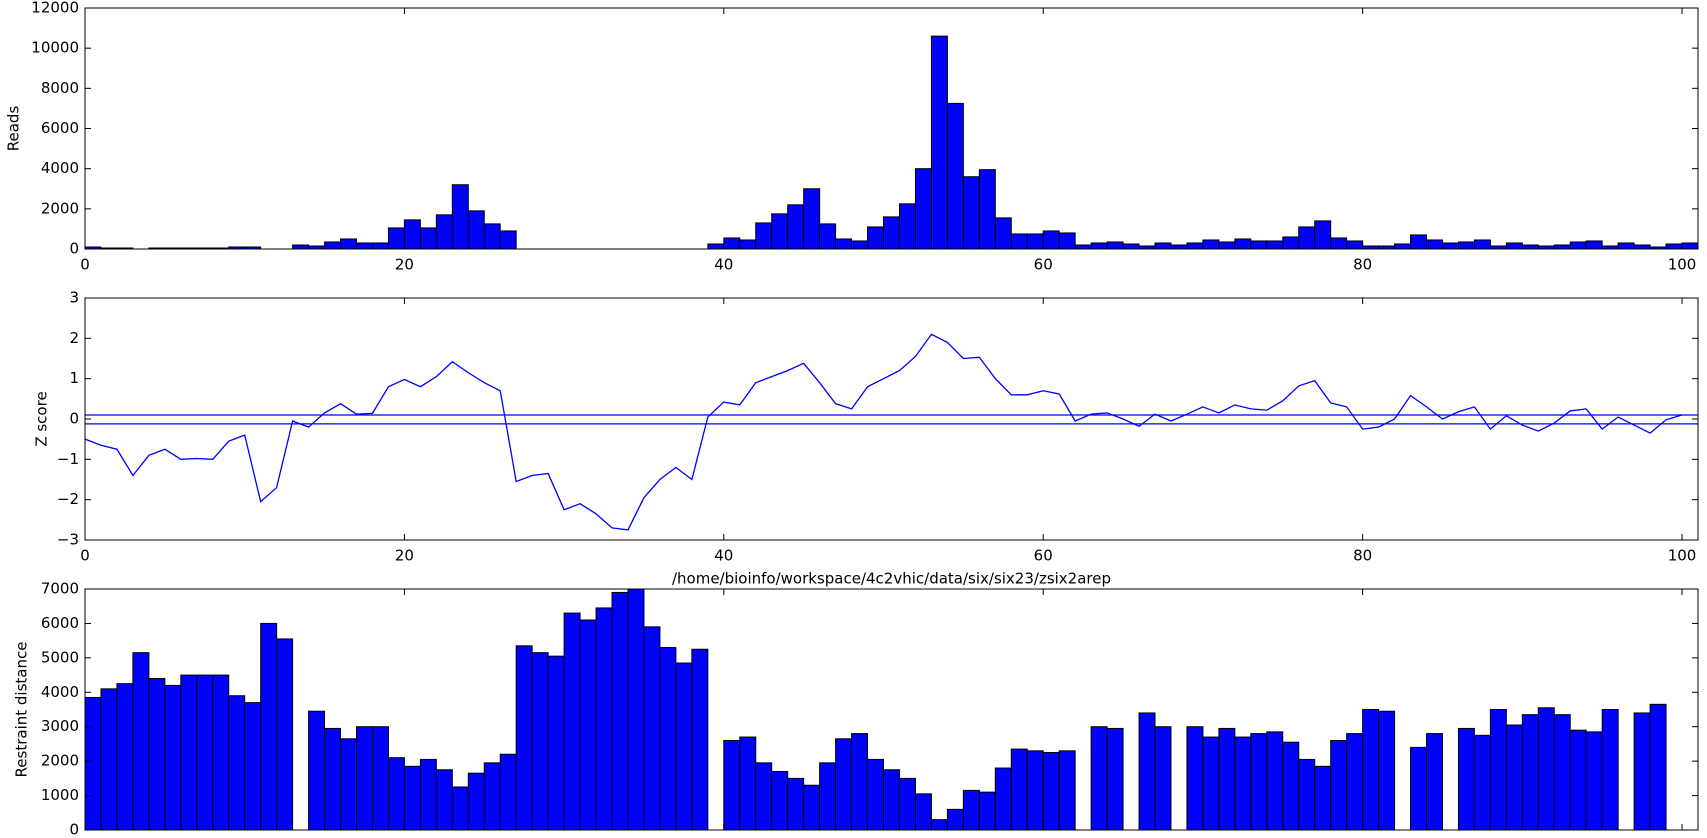 This screenshot has height=838, width=1707. What do you see at coordinates (68, 459) in the screenshot?
I see `y-tick-label: −1` at bounding box center [68, 459].